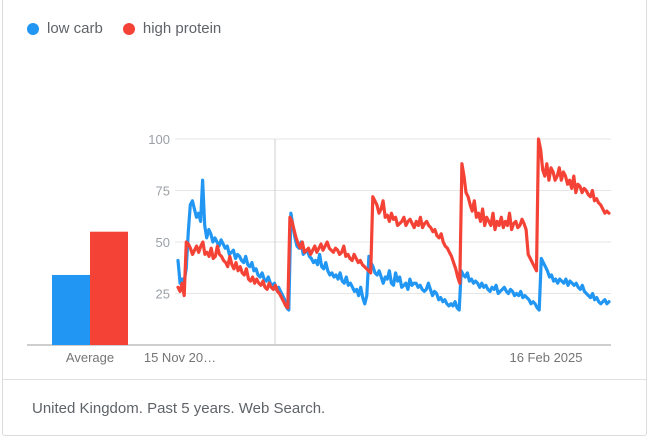 This screenshot has height=438, width=651. Describe the element at coordinates (90, 357) in the screenshot. I see `average-label: Average` at that location.